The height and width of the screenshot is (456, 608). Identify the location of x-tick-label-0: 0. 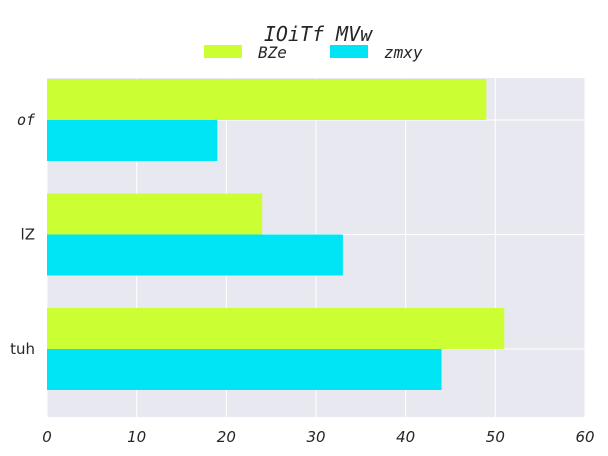
(47, 437).